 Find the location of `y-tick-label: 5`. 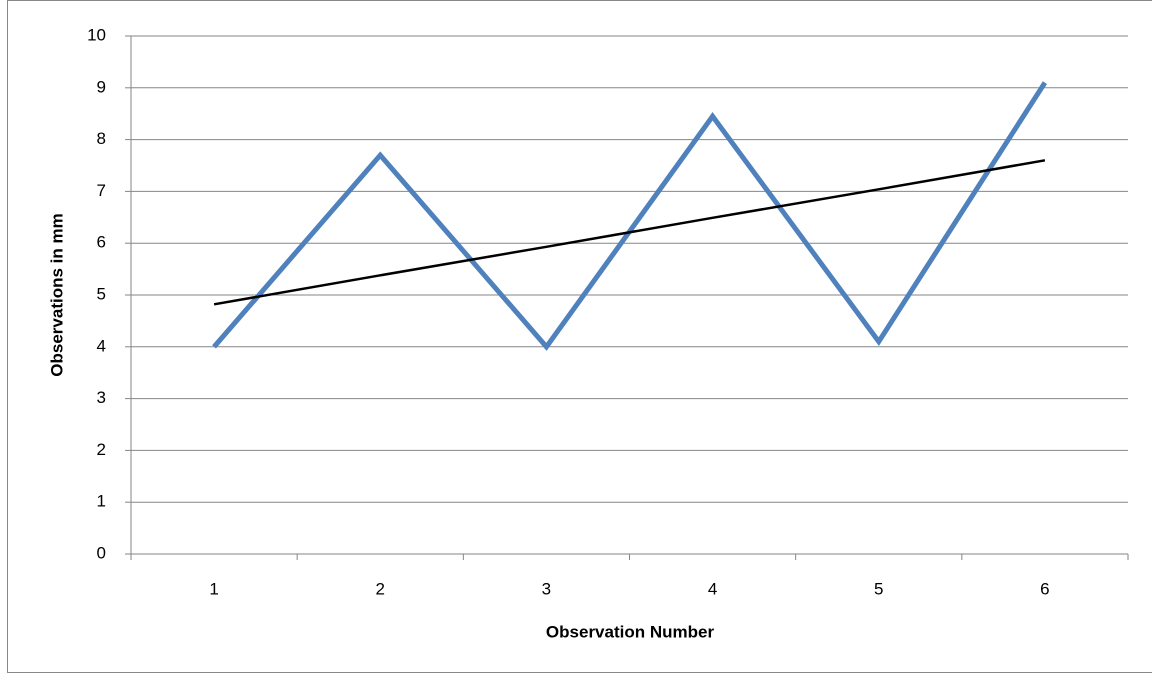

y-tick-label: 5 is located at coordinates (101, 293).